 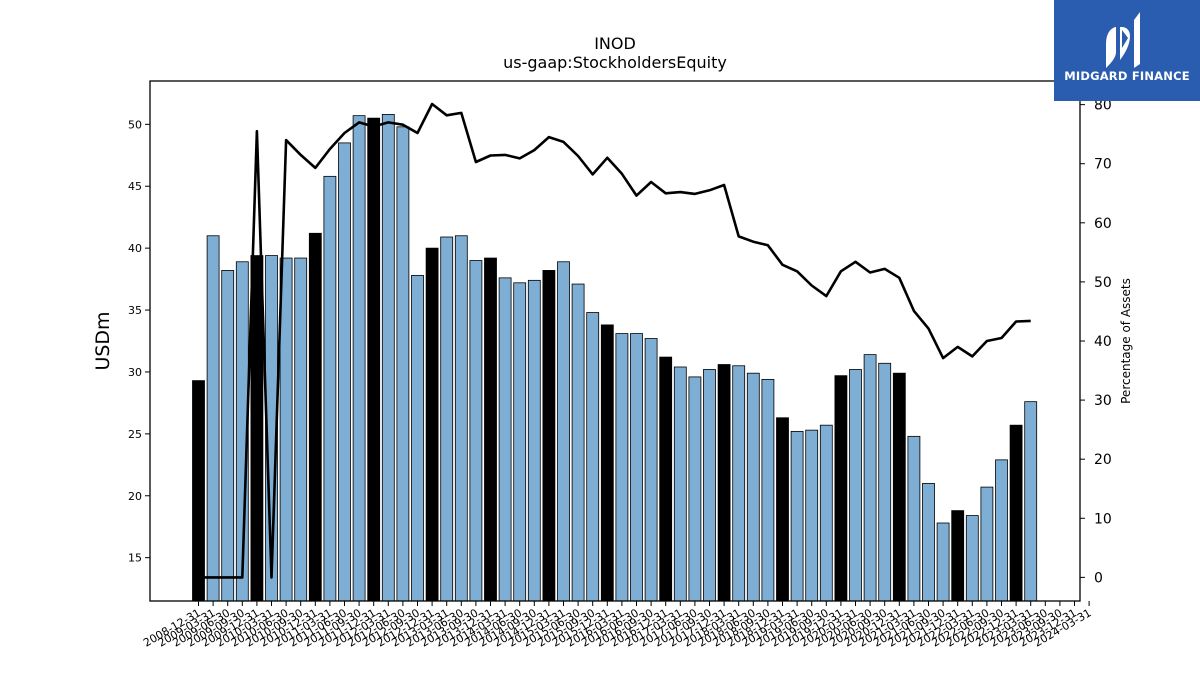 I want to click on y2-axis-label: Percentage of Assets, so click(x=1126, y=341).